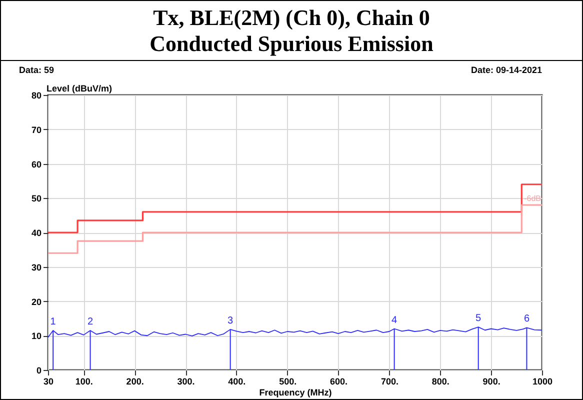 Image resolution: width=583 pixels, height=400 pixels. What do you see at coordinates (395, 320) in the screenshot?
I see `annotation: 4` at bounding box center [395, 320].